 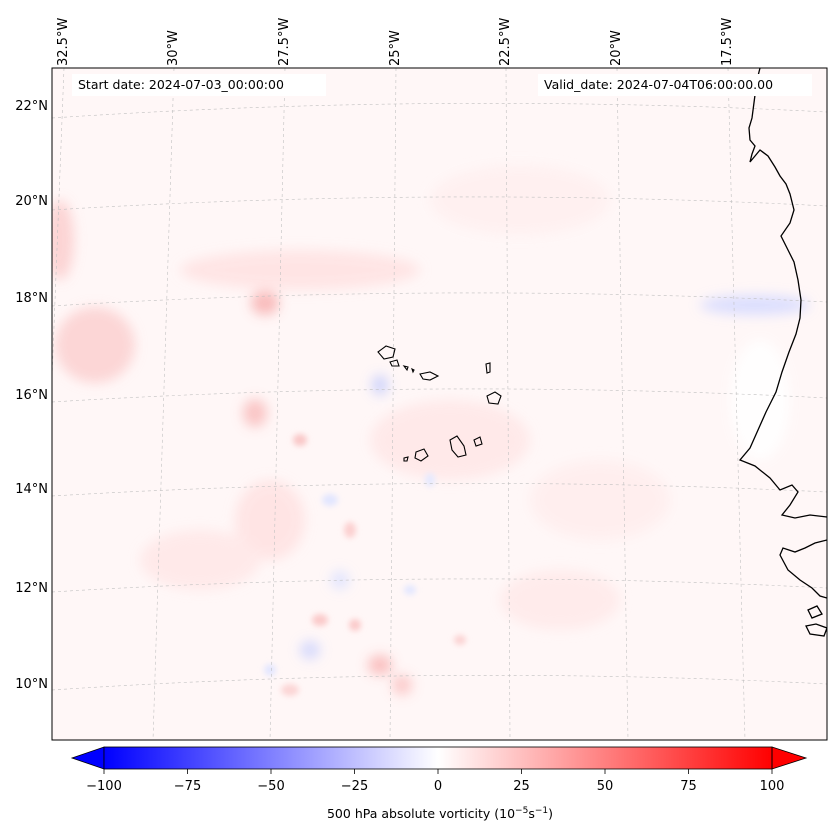 I want to click on longitude-label: 20°W, so click(x=617, y=33).